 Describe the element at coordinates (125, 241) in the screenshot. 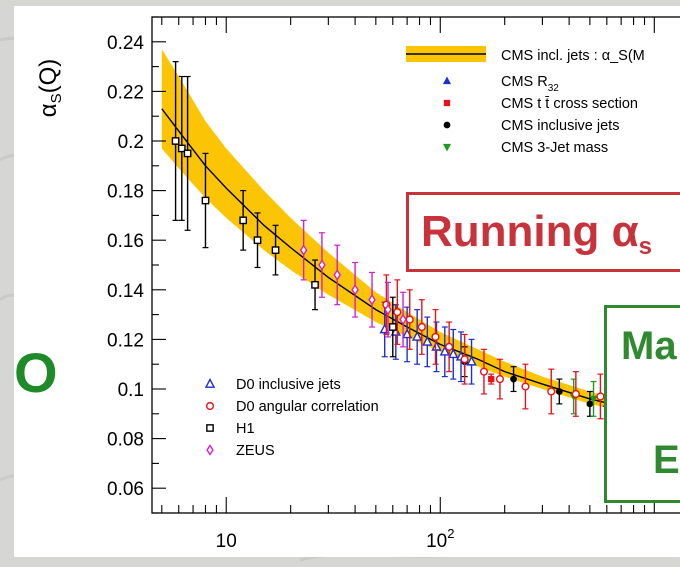

I see `y-tick-label: 0.16` at that location.